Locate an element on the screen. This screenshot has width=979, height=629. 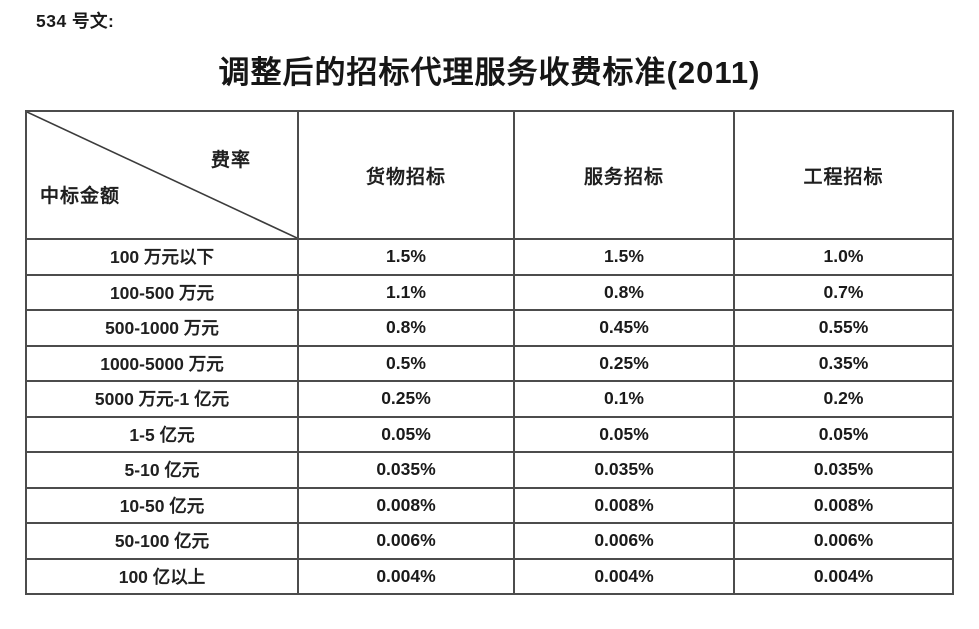
table-row: 100 亿以上 0.004% 0.004% 0.004% is located at coordinates (489, 576).